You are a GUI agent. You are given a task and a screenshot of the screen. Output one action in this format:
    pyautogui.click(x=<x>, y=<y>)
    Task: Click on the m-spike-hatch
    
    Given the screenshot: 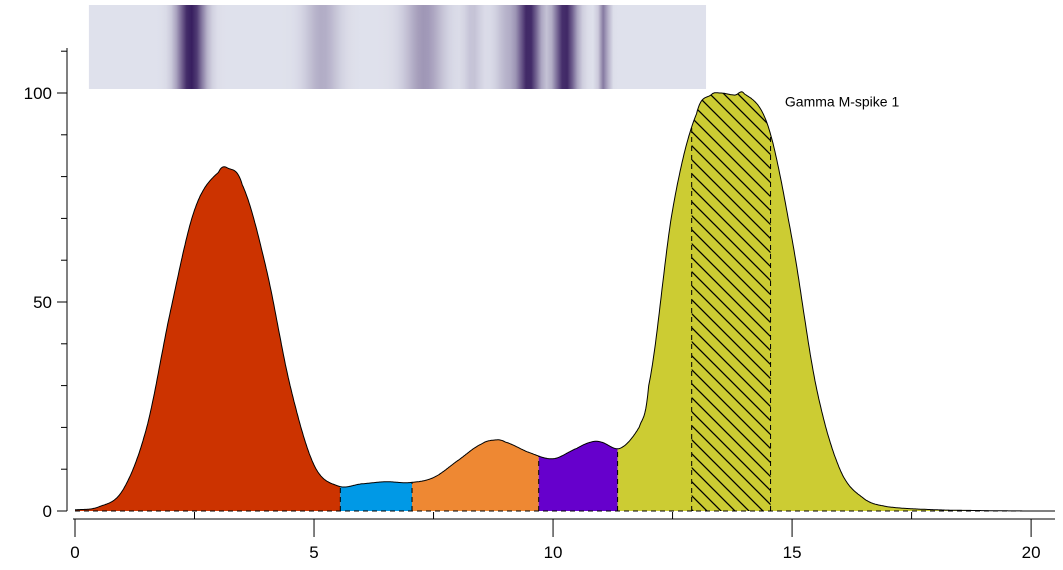 What is the action you would take?
    pyautogui.click(x=731, y=301)
    